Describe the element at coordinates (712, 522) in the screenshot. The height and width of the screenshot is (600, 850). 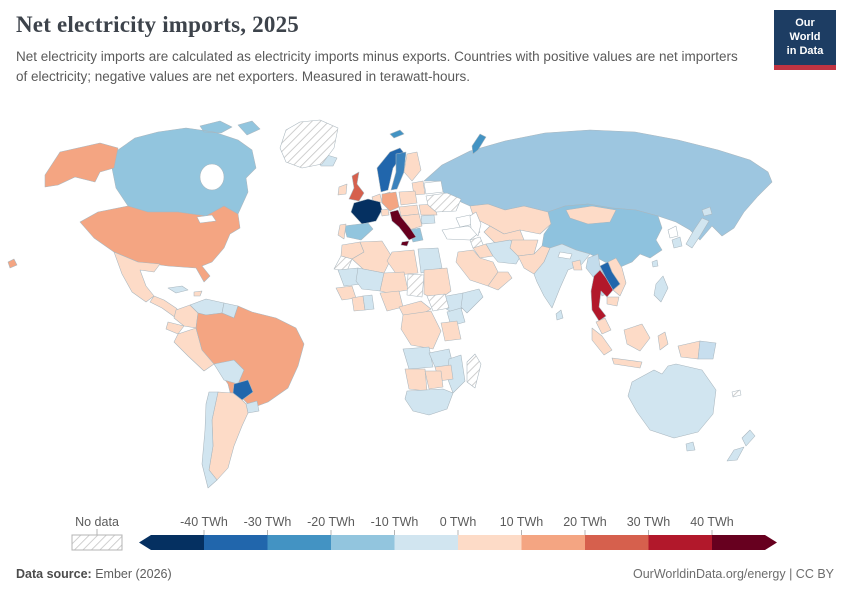
I see `colorbar-tick-label-8: 40 TWh` at that location.